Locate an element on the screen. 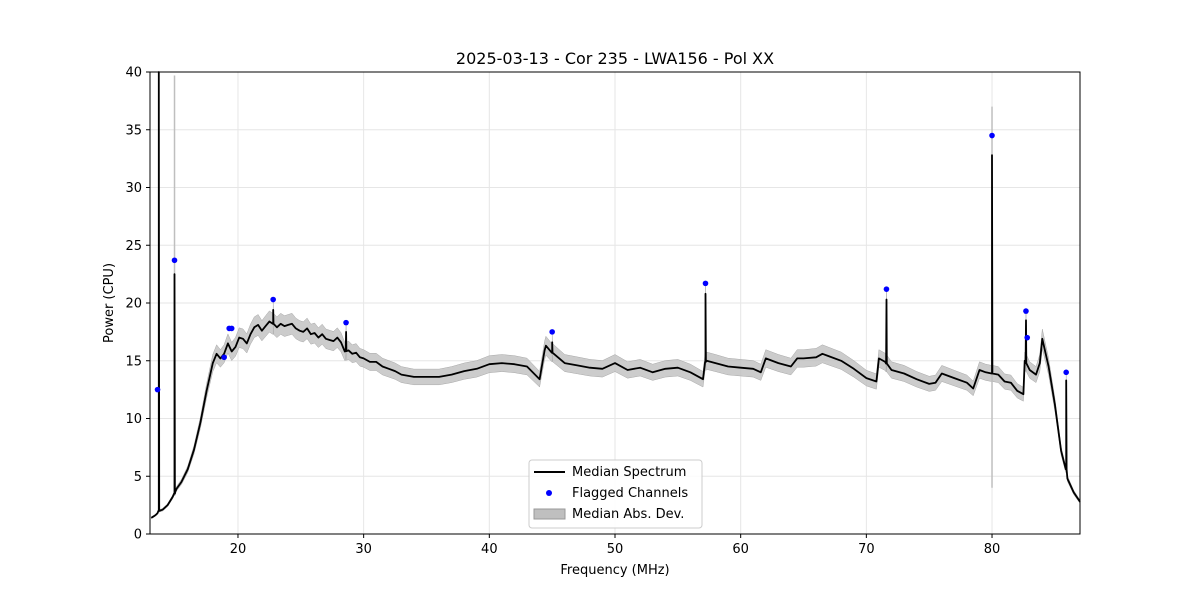 This screenshot has width=1200, height=600. x-tick-label: 50 is located at coordinates (615, 549).